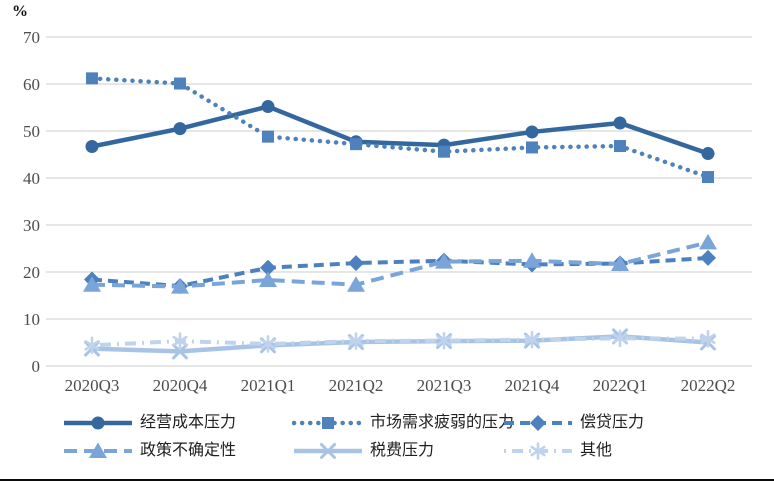 This screenshot has width=774, height=483. I want to click on x-tick-label: 2022Q1, so click(620, 385).